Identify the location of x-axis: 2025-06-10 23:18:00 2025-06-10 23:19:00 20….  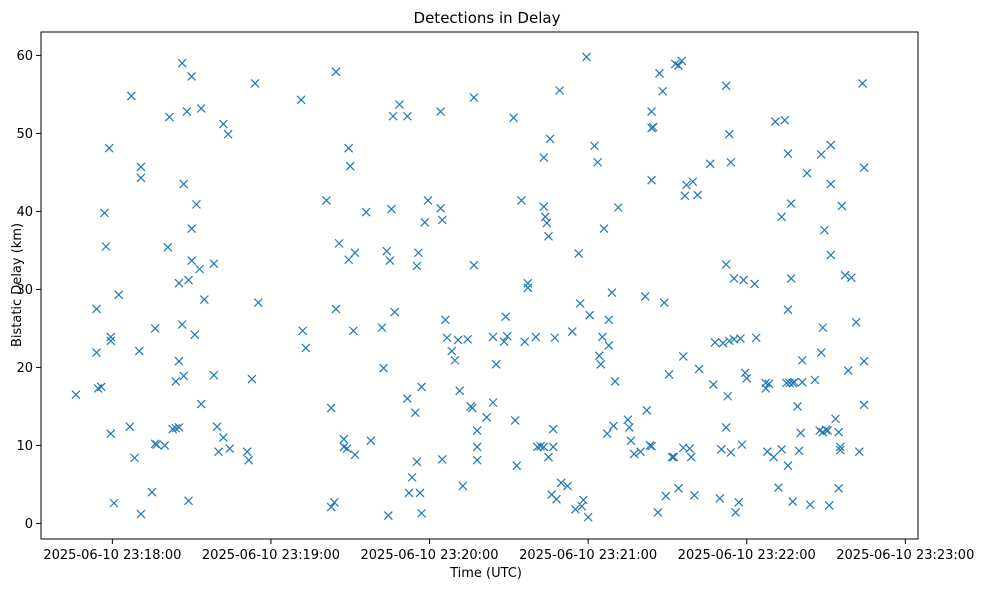
(508, 551).